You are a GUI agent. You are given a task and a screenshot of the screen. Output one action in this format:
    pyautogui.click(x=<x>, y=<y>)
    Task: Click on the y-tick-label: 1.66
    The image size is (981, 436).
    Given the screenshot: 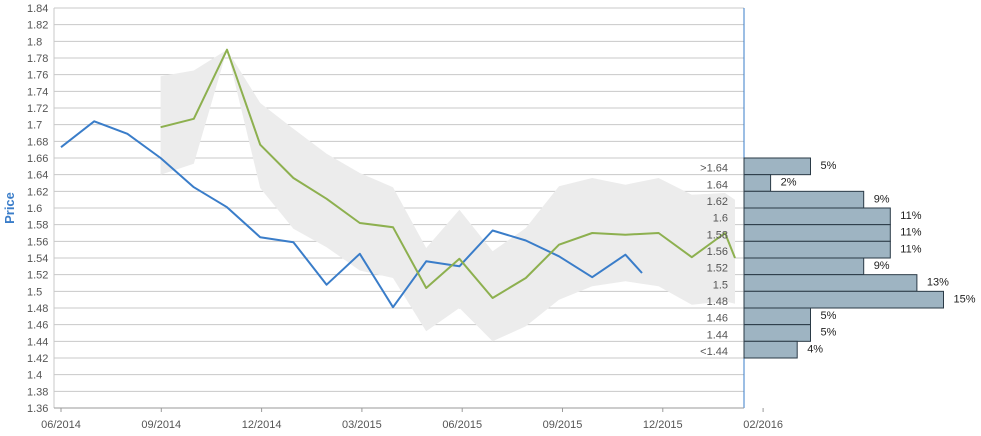 What is the action you would take?
    pyautogui.click(x=37, y=159)
    